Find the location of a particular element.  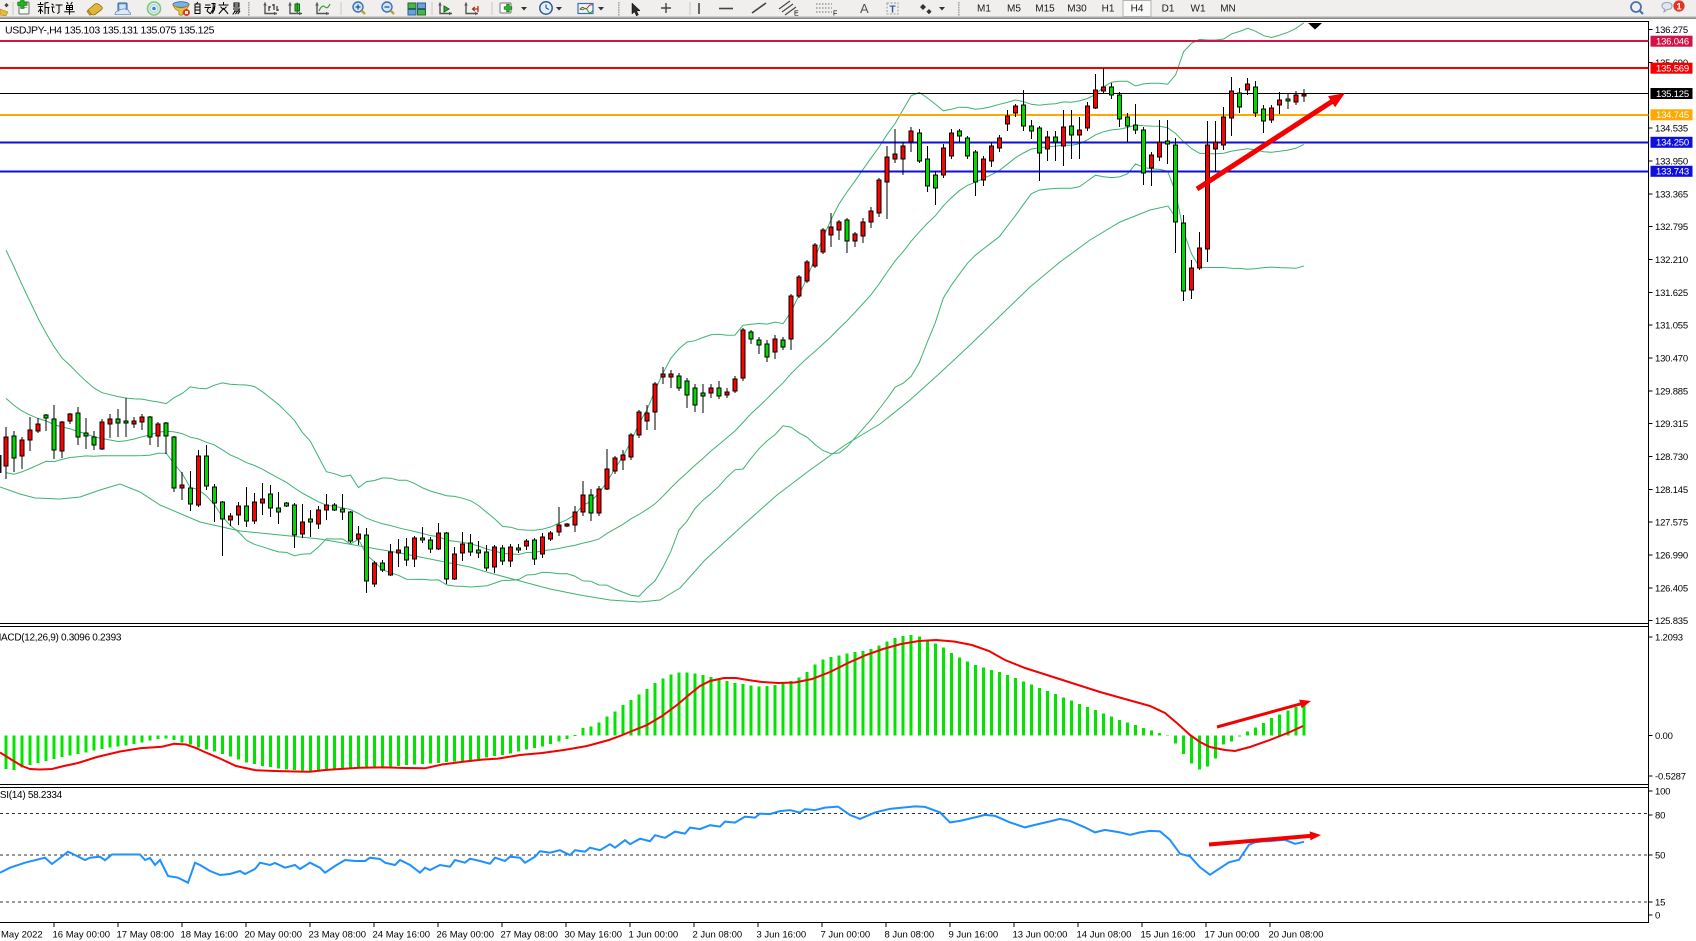

svg-text: H1 is located at coordinates (1108, 9).